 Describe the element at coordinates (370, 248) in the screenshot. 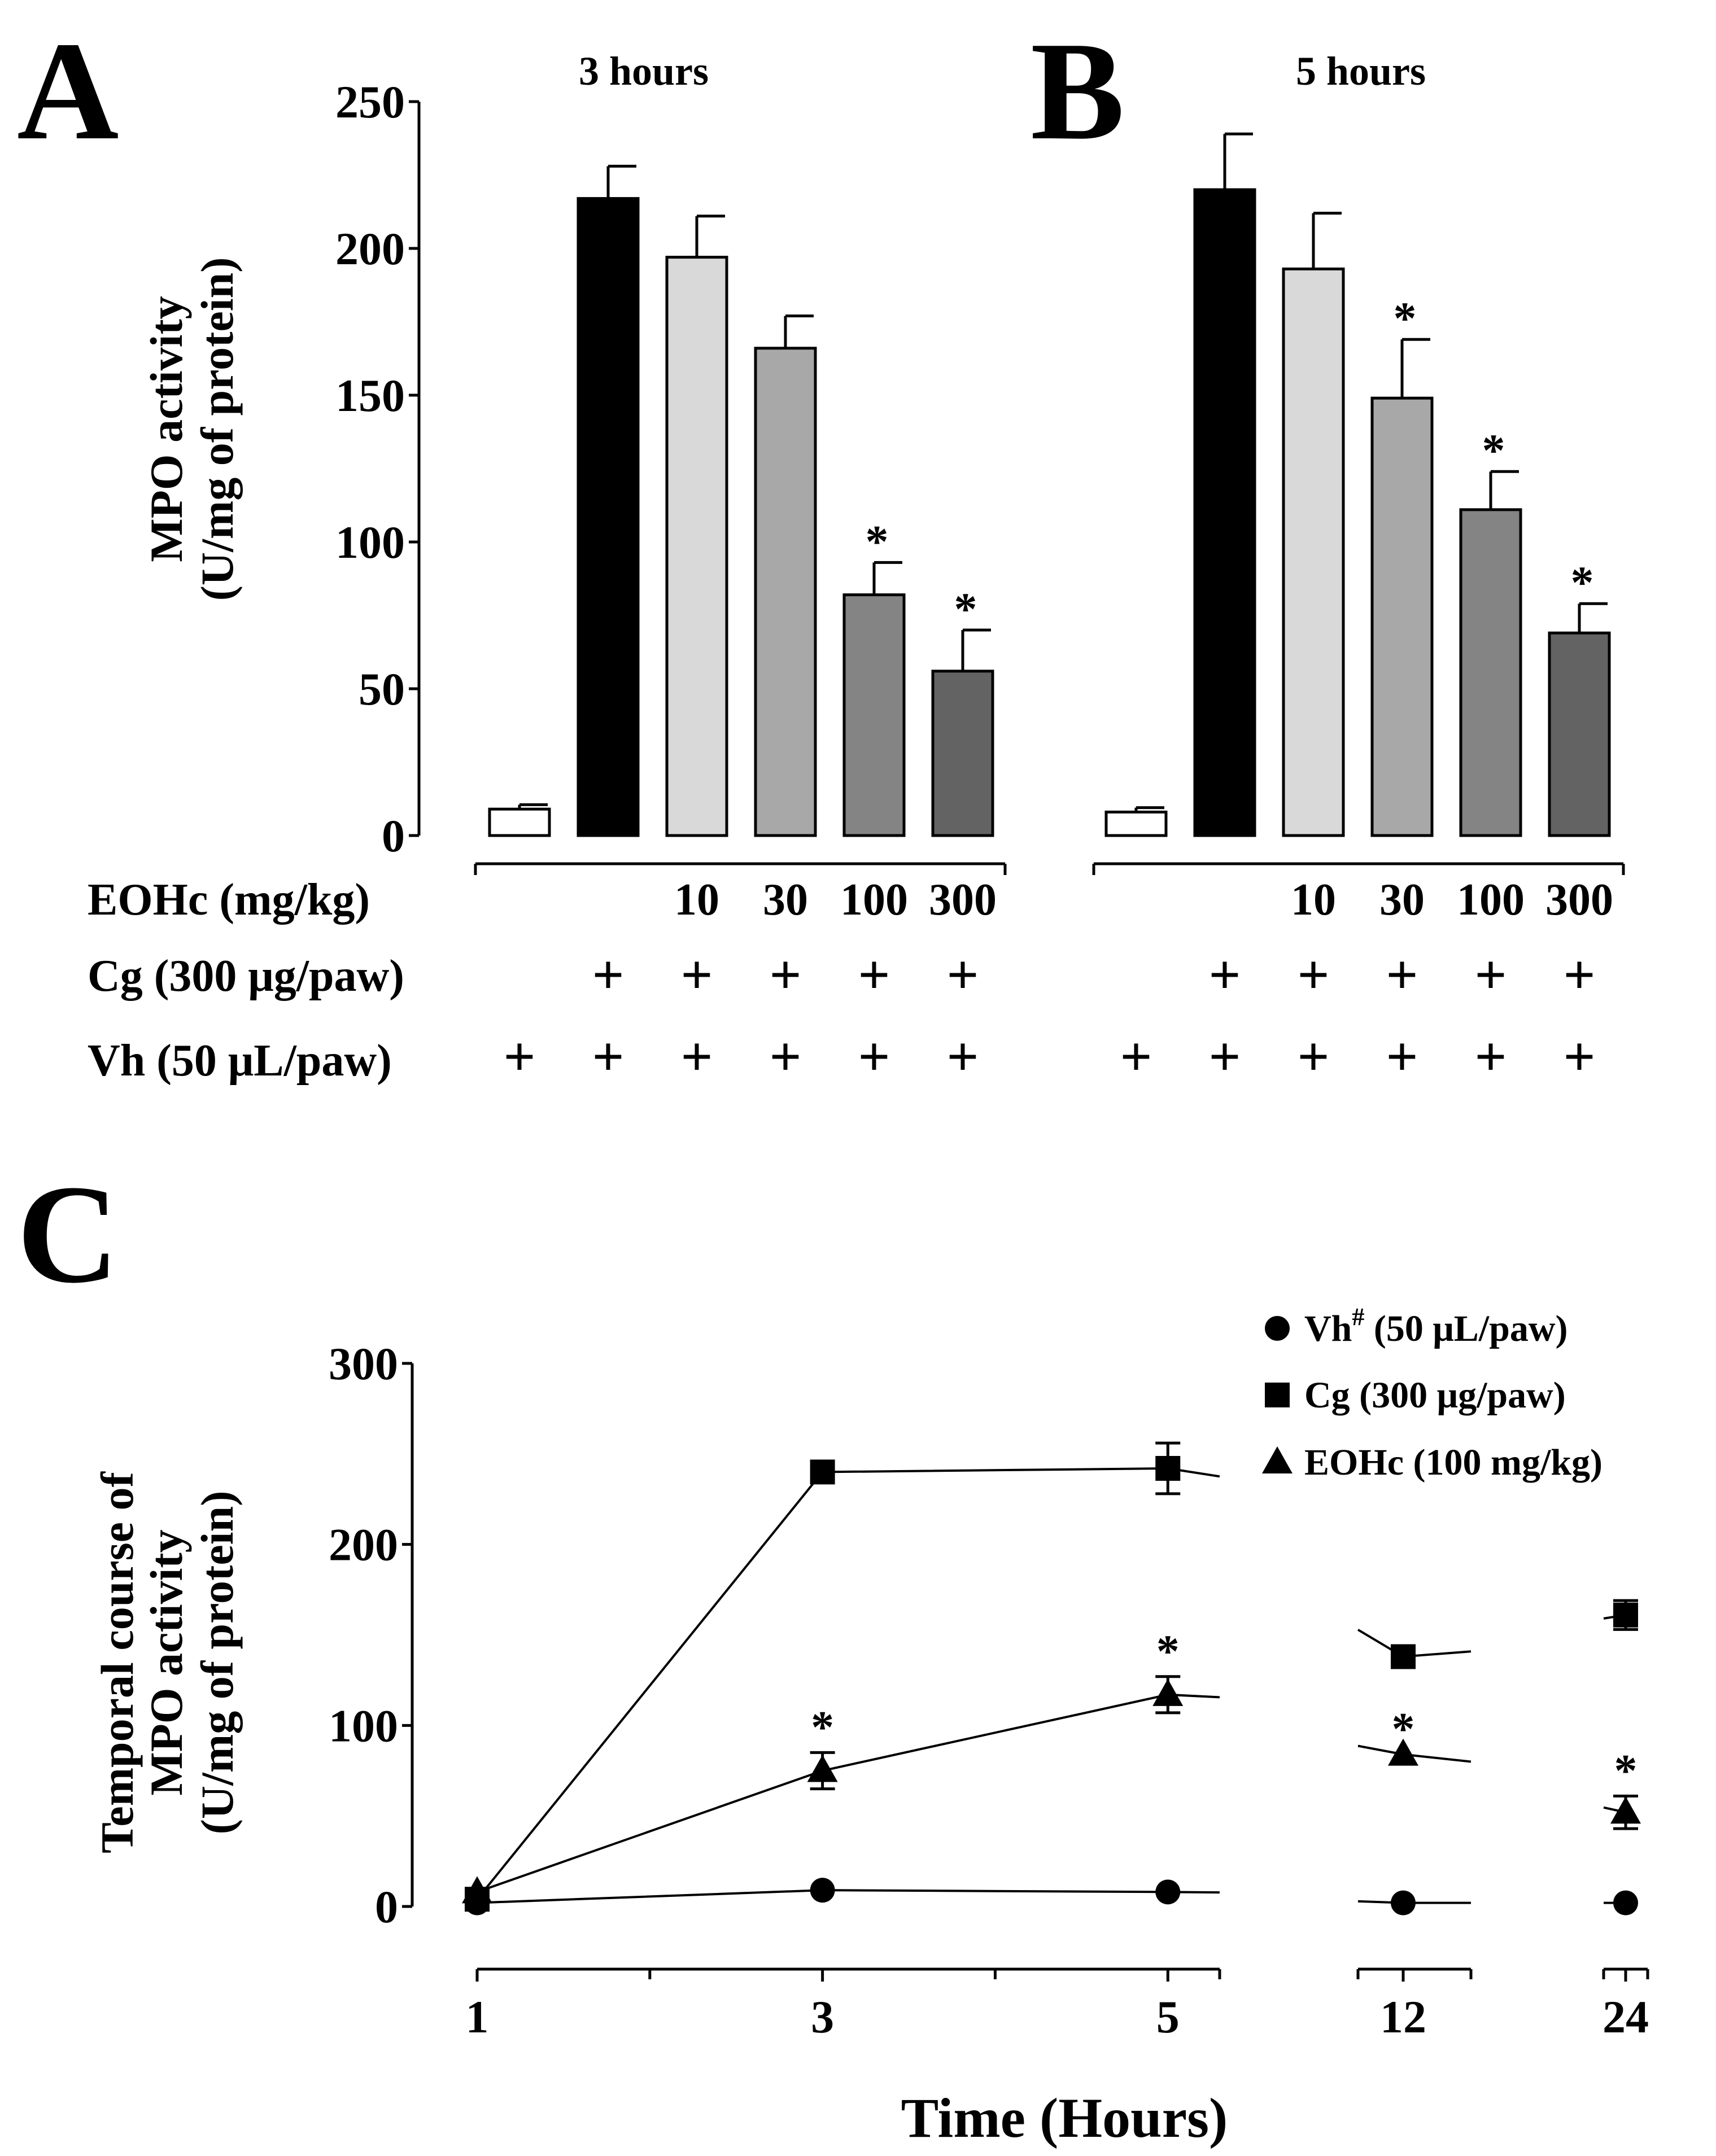

I see `panel-a-y-tick-label: 200` at that location.